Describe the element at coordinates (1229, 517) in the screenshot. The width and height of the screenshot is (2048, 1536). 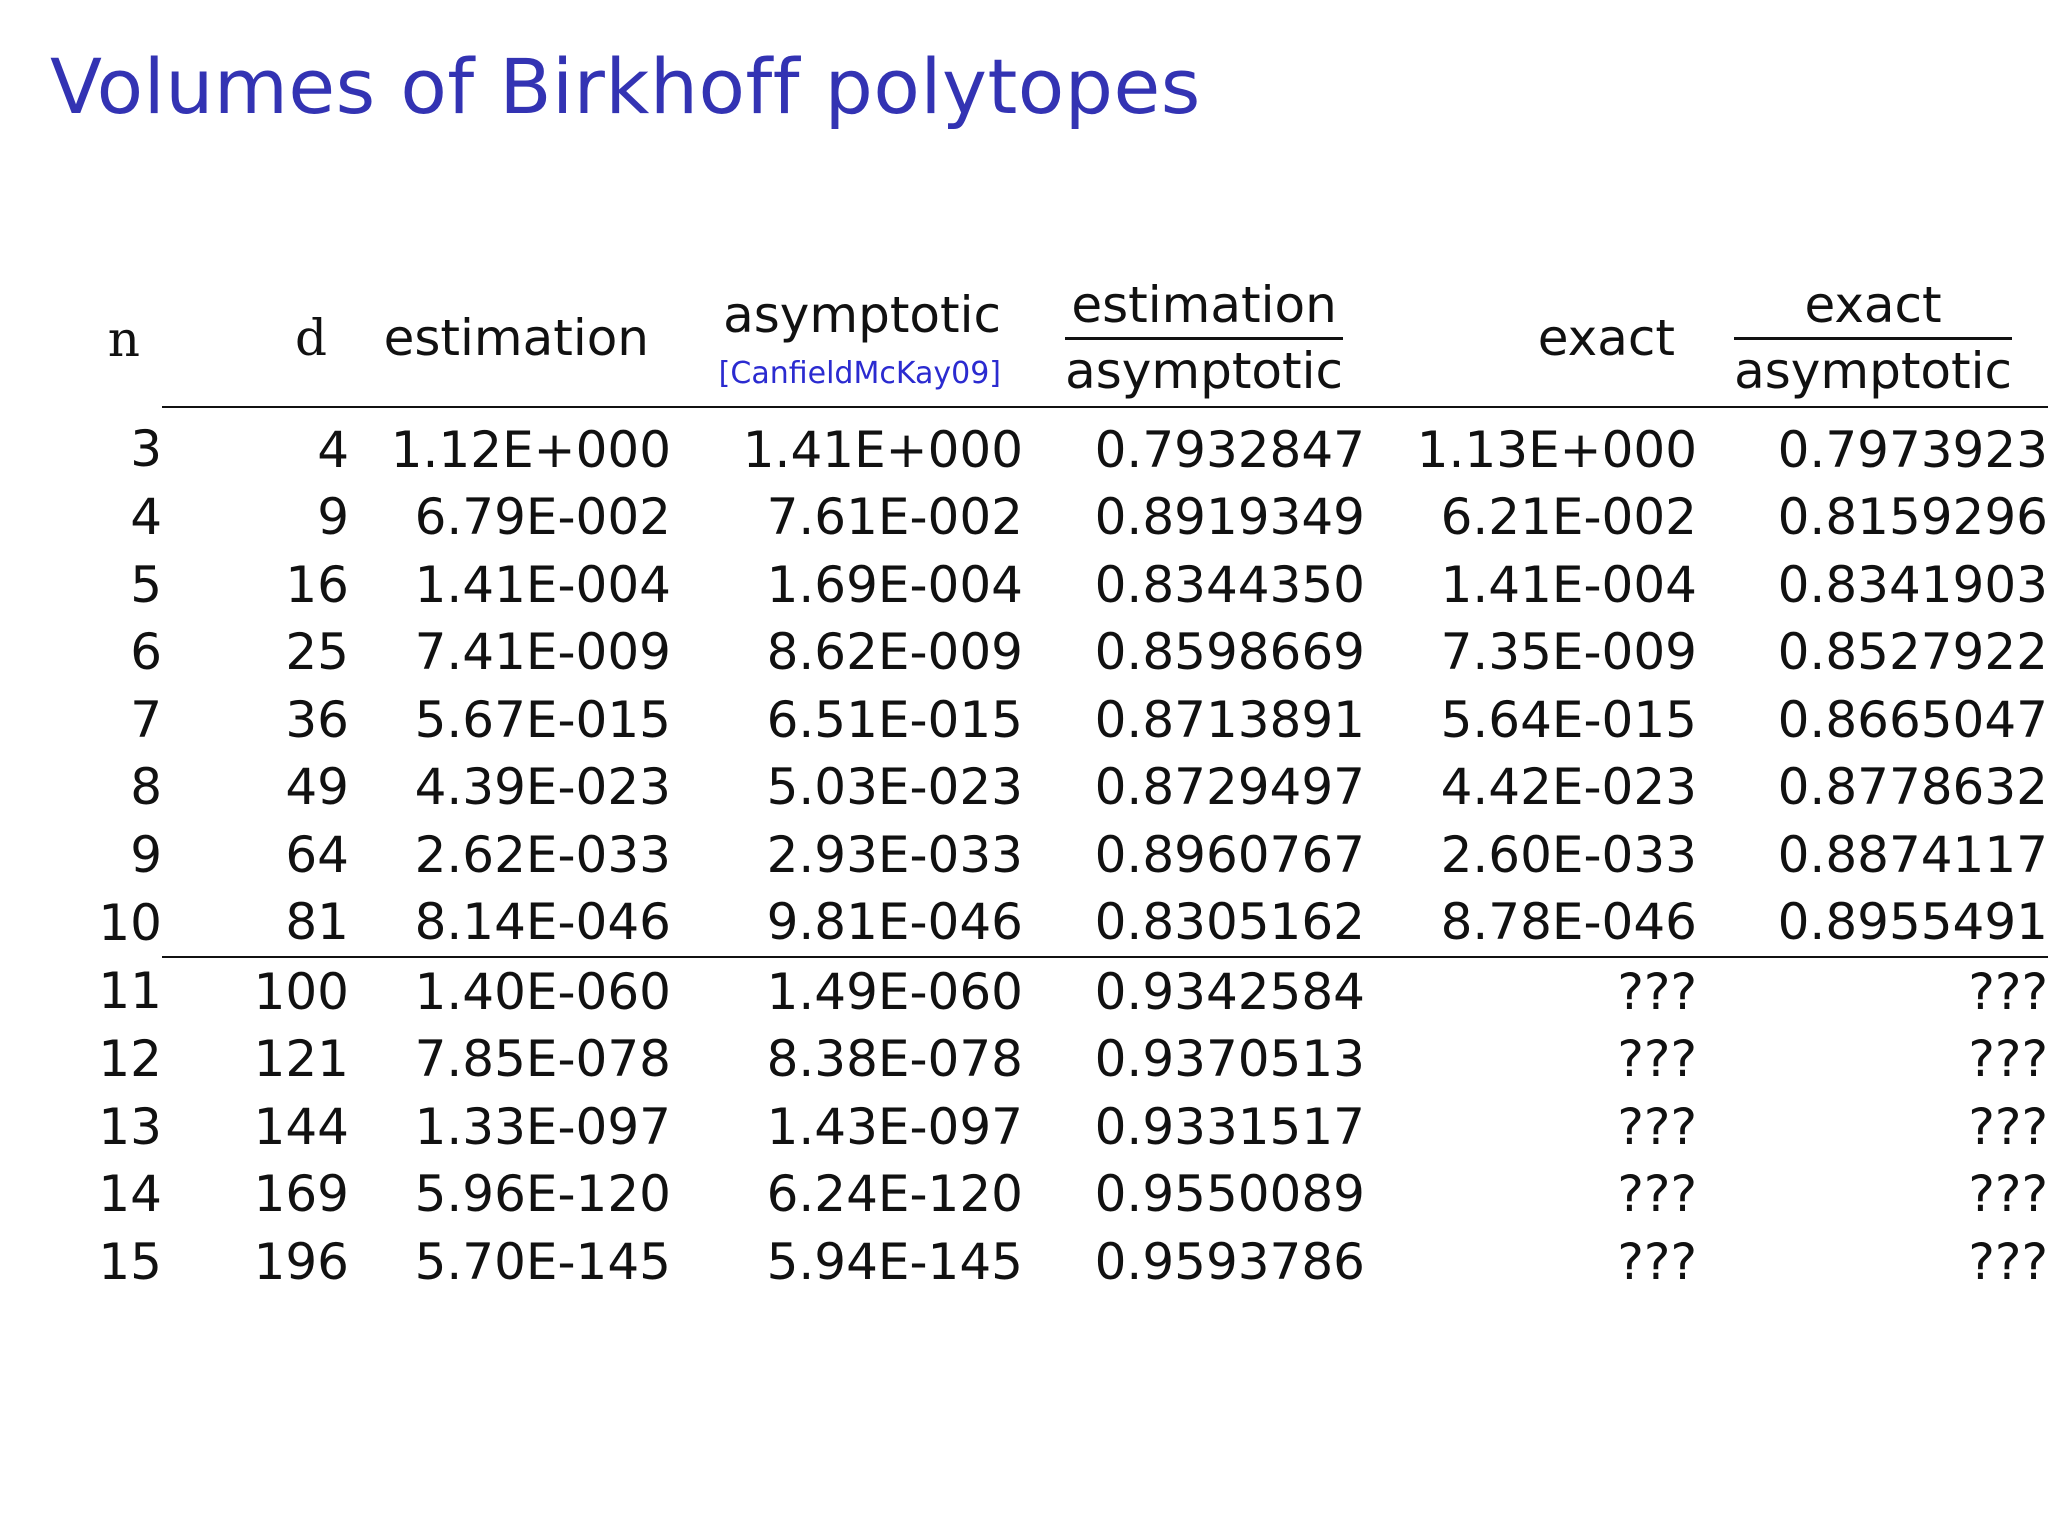
I see `cell-ratio-estimation-asymptotic: 0.8919349` at that location.